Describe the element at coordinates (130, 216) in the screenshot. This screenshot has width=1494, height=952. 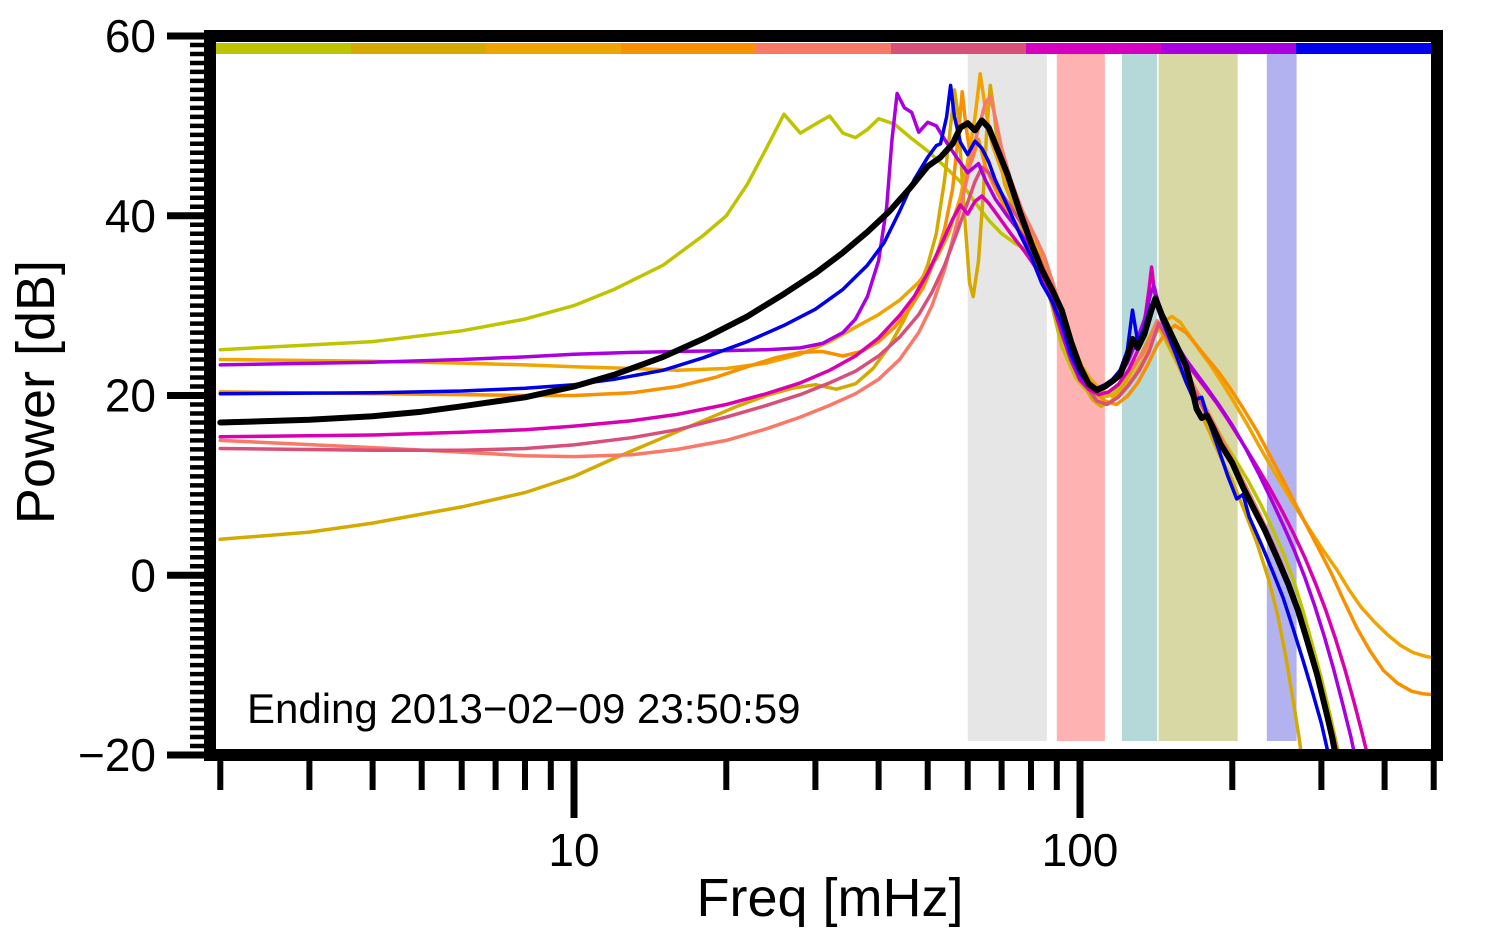
I see `y-tick-label: 40` at that location.